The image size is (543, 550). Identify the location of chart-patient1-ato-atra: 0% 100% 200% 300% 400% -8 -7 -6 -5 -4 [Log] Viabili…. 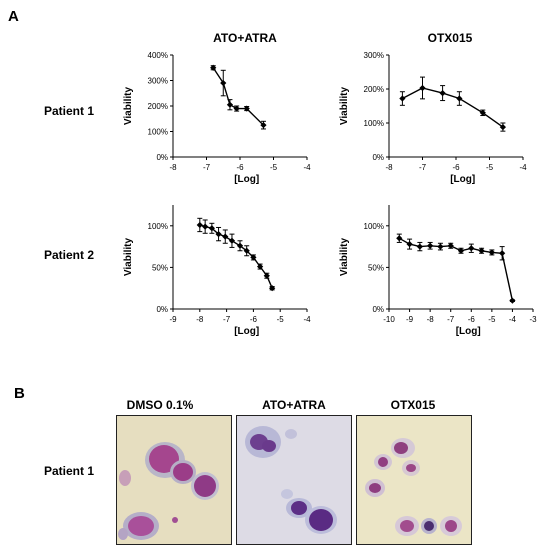
(217, 118).